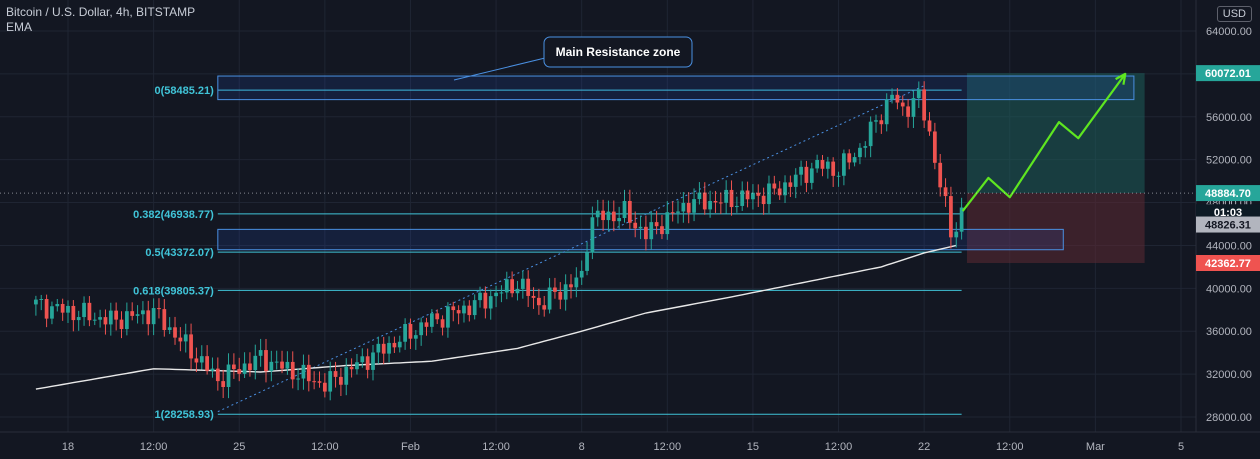 The image size is (1260, 459). Describe the element at coordinates (173, 291) in the screenshot. I see `fib-level-label: 0.618(39805.37)` at that location.